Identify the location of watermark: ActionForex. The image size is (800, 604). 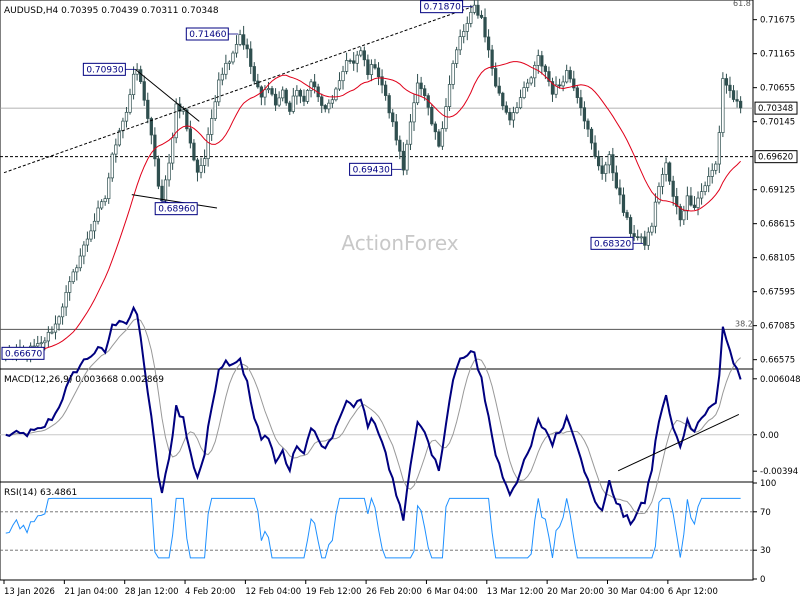
(399, 243).